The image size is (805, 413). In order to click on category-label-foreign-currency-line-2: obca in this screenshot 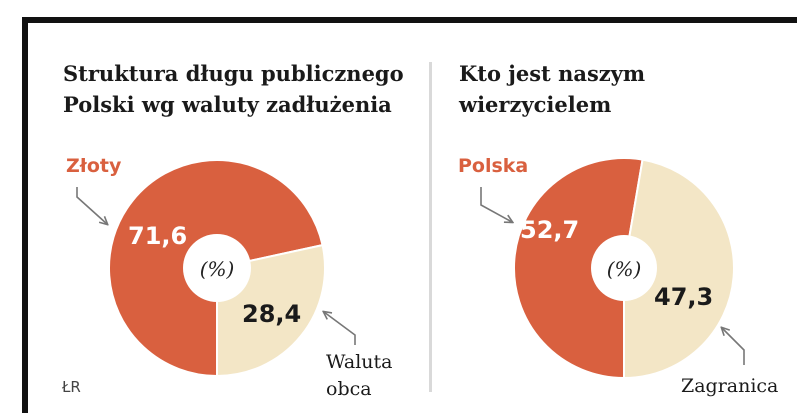, I will do `click(349, 389)`.